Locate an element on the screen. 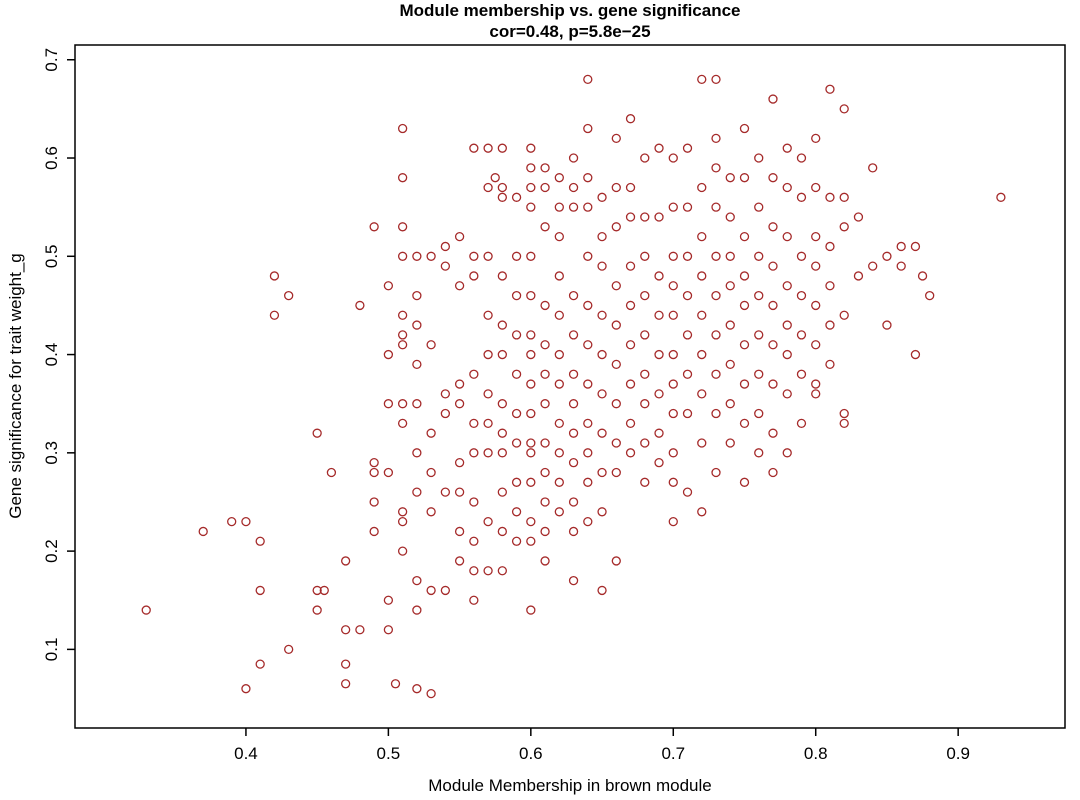 This screenshot has height=800, width=1080. chart-subtitle: cor=0.48, p=5.8e−25 is located at coordinates (570, 31).